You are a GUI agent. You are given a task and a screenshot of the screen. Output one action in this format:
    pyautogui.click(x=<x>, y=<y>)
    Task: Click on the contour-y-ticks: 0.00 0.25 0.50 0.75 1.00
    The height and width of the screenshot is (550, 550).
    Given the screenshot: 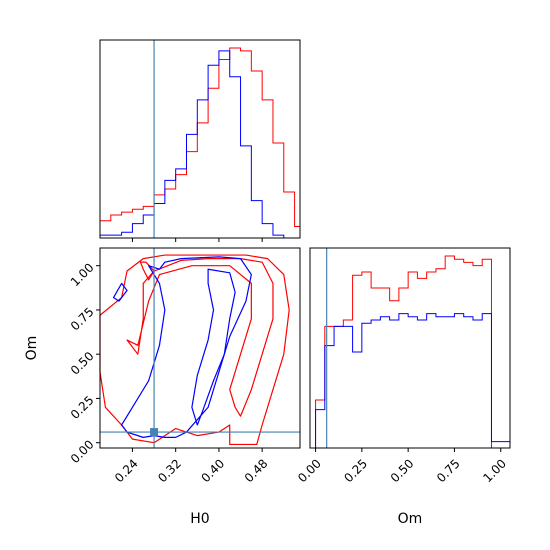 What is the action you would take?
    pyautogui.click(x=84, y=363)
    